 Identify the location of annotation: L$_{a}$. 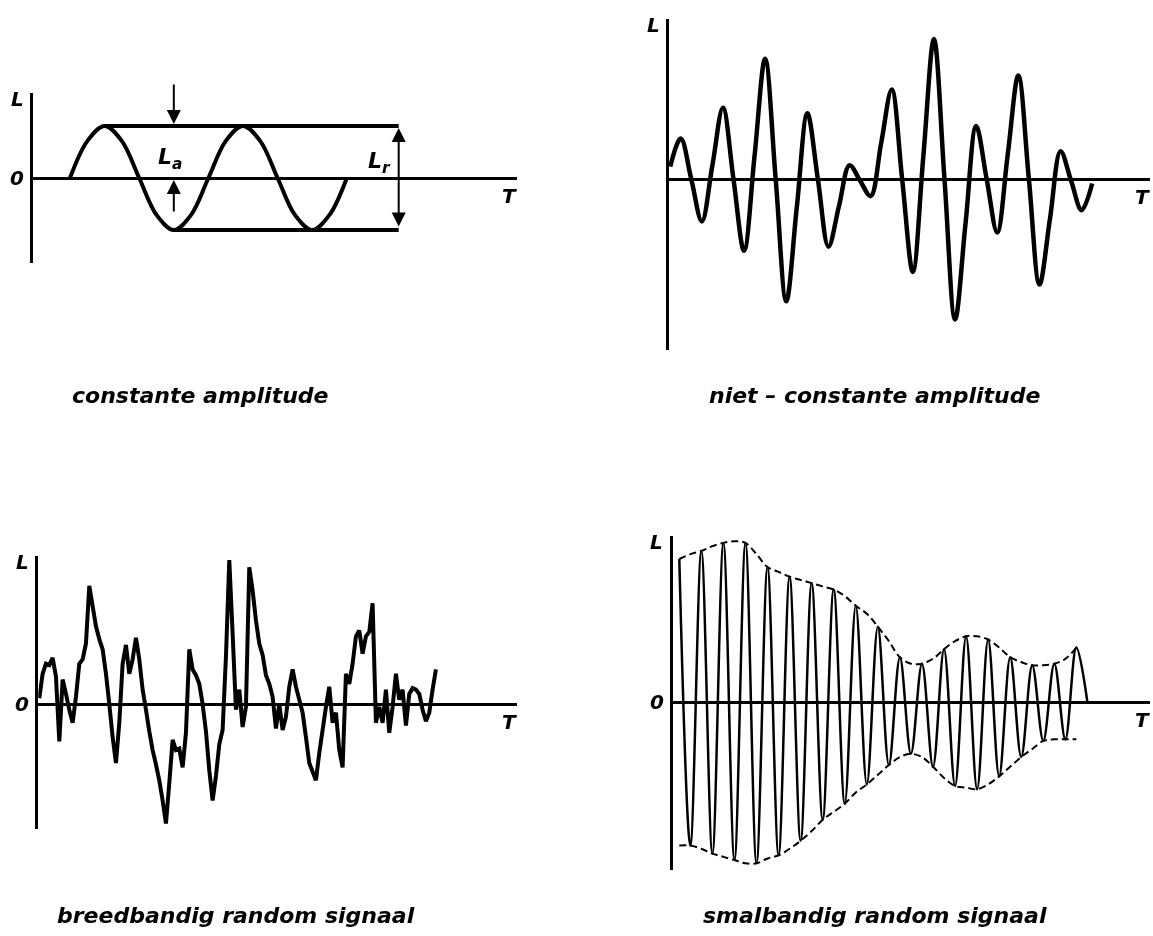
(170, 158).